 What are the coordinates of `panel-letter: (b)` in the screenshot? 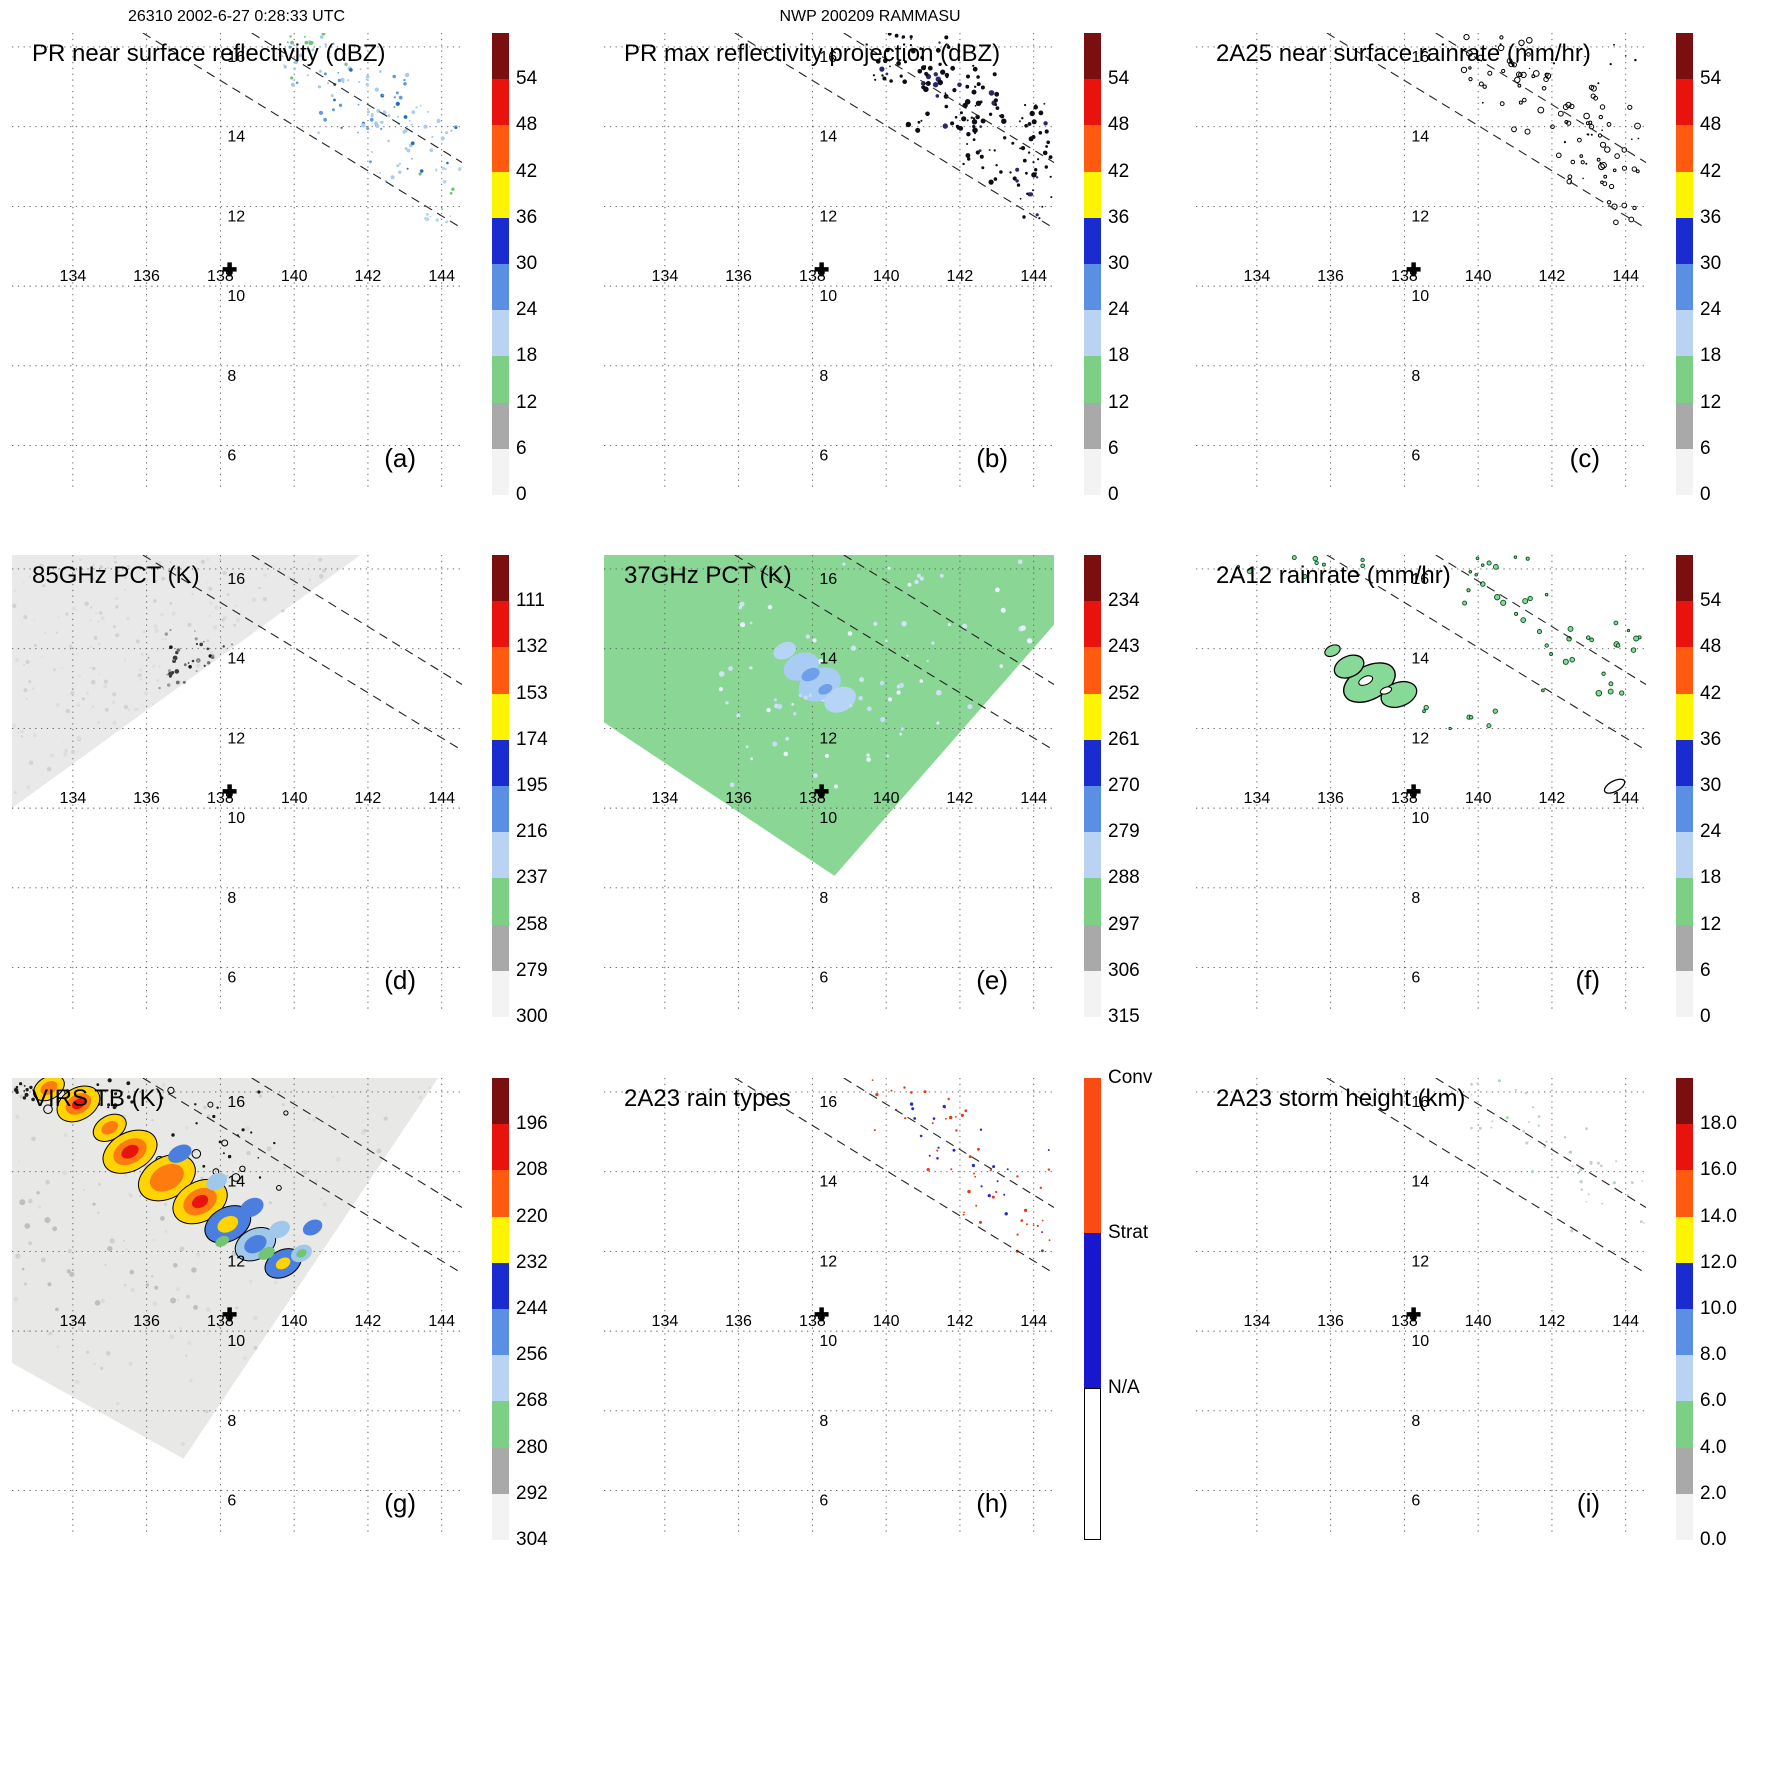 It's located at (992, 458).